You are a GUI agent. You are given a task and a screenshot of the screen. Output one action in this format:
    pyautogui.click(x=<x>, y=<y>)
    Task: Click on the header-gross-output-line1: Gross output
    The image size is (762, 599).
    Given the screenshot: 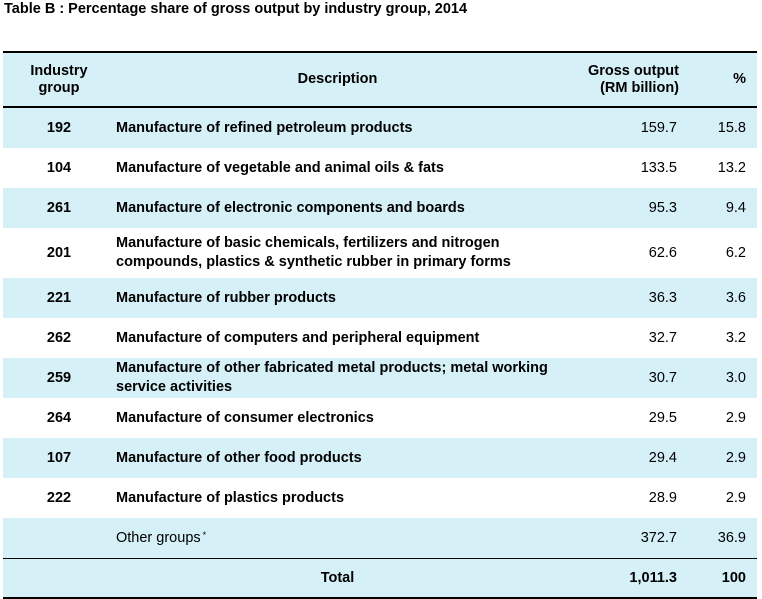 What is the action you would take?
    pyautogui.click(x=633, y=70)
    